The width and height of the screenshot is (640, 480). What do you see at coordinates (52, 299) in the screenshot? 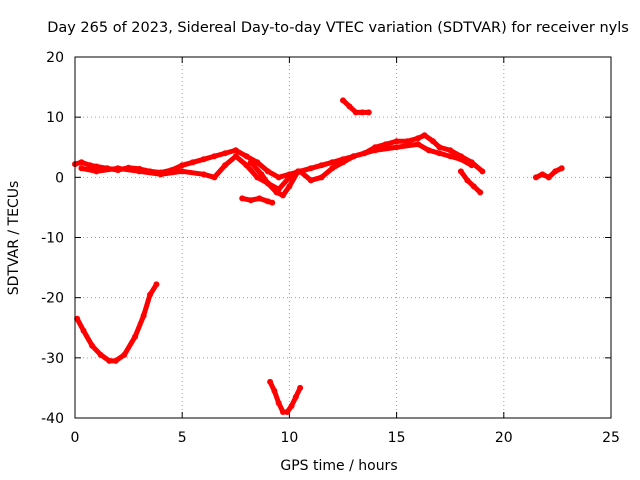
I see `y-tick-label: -20` at bounding box center [52, 299].